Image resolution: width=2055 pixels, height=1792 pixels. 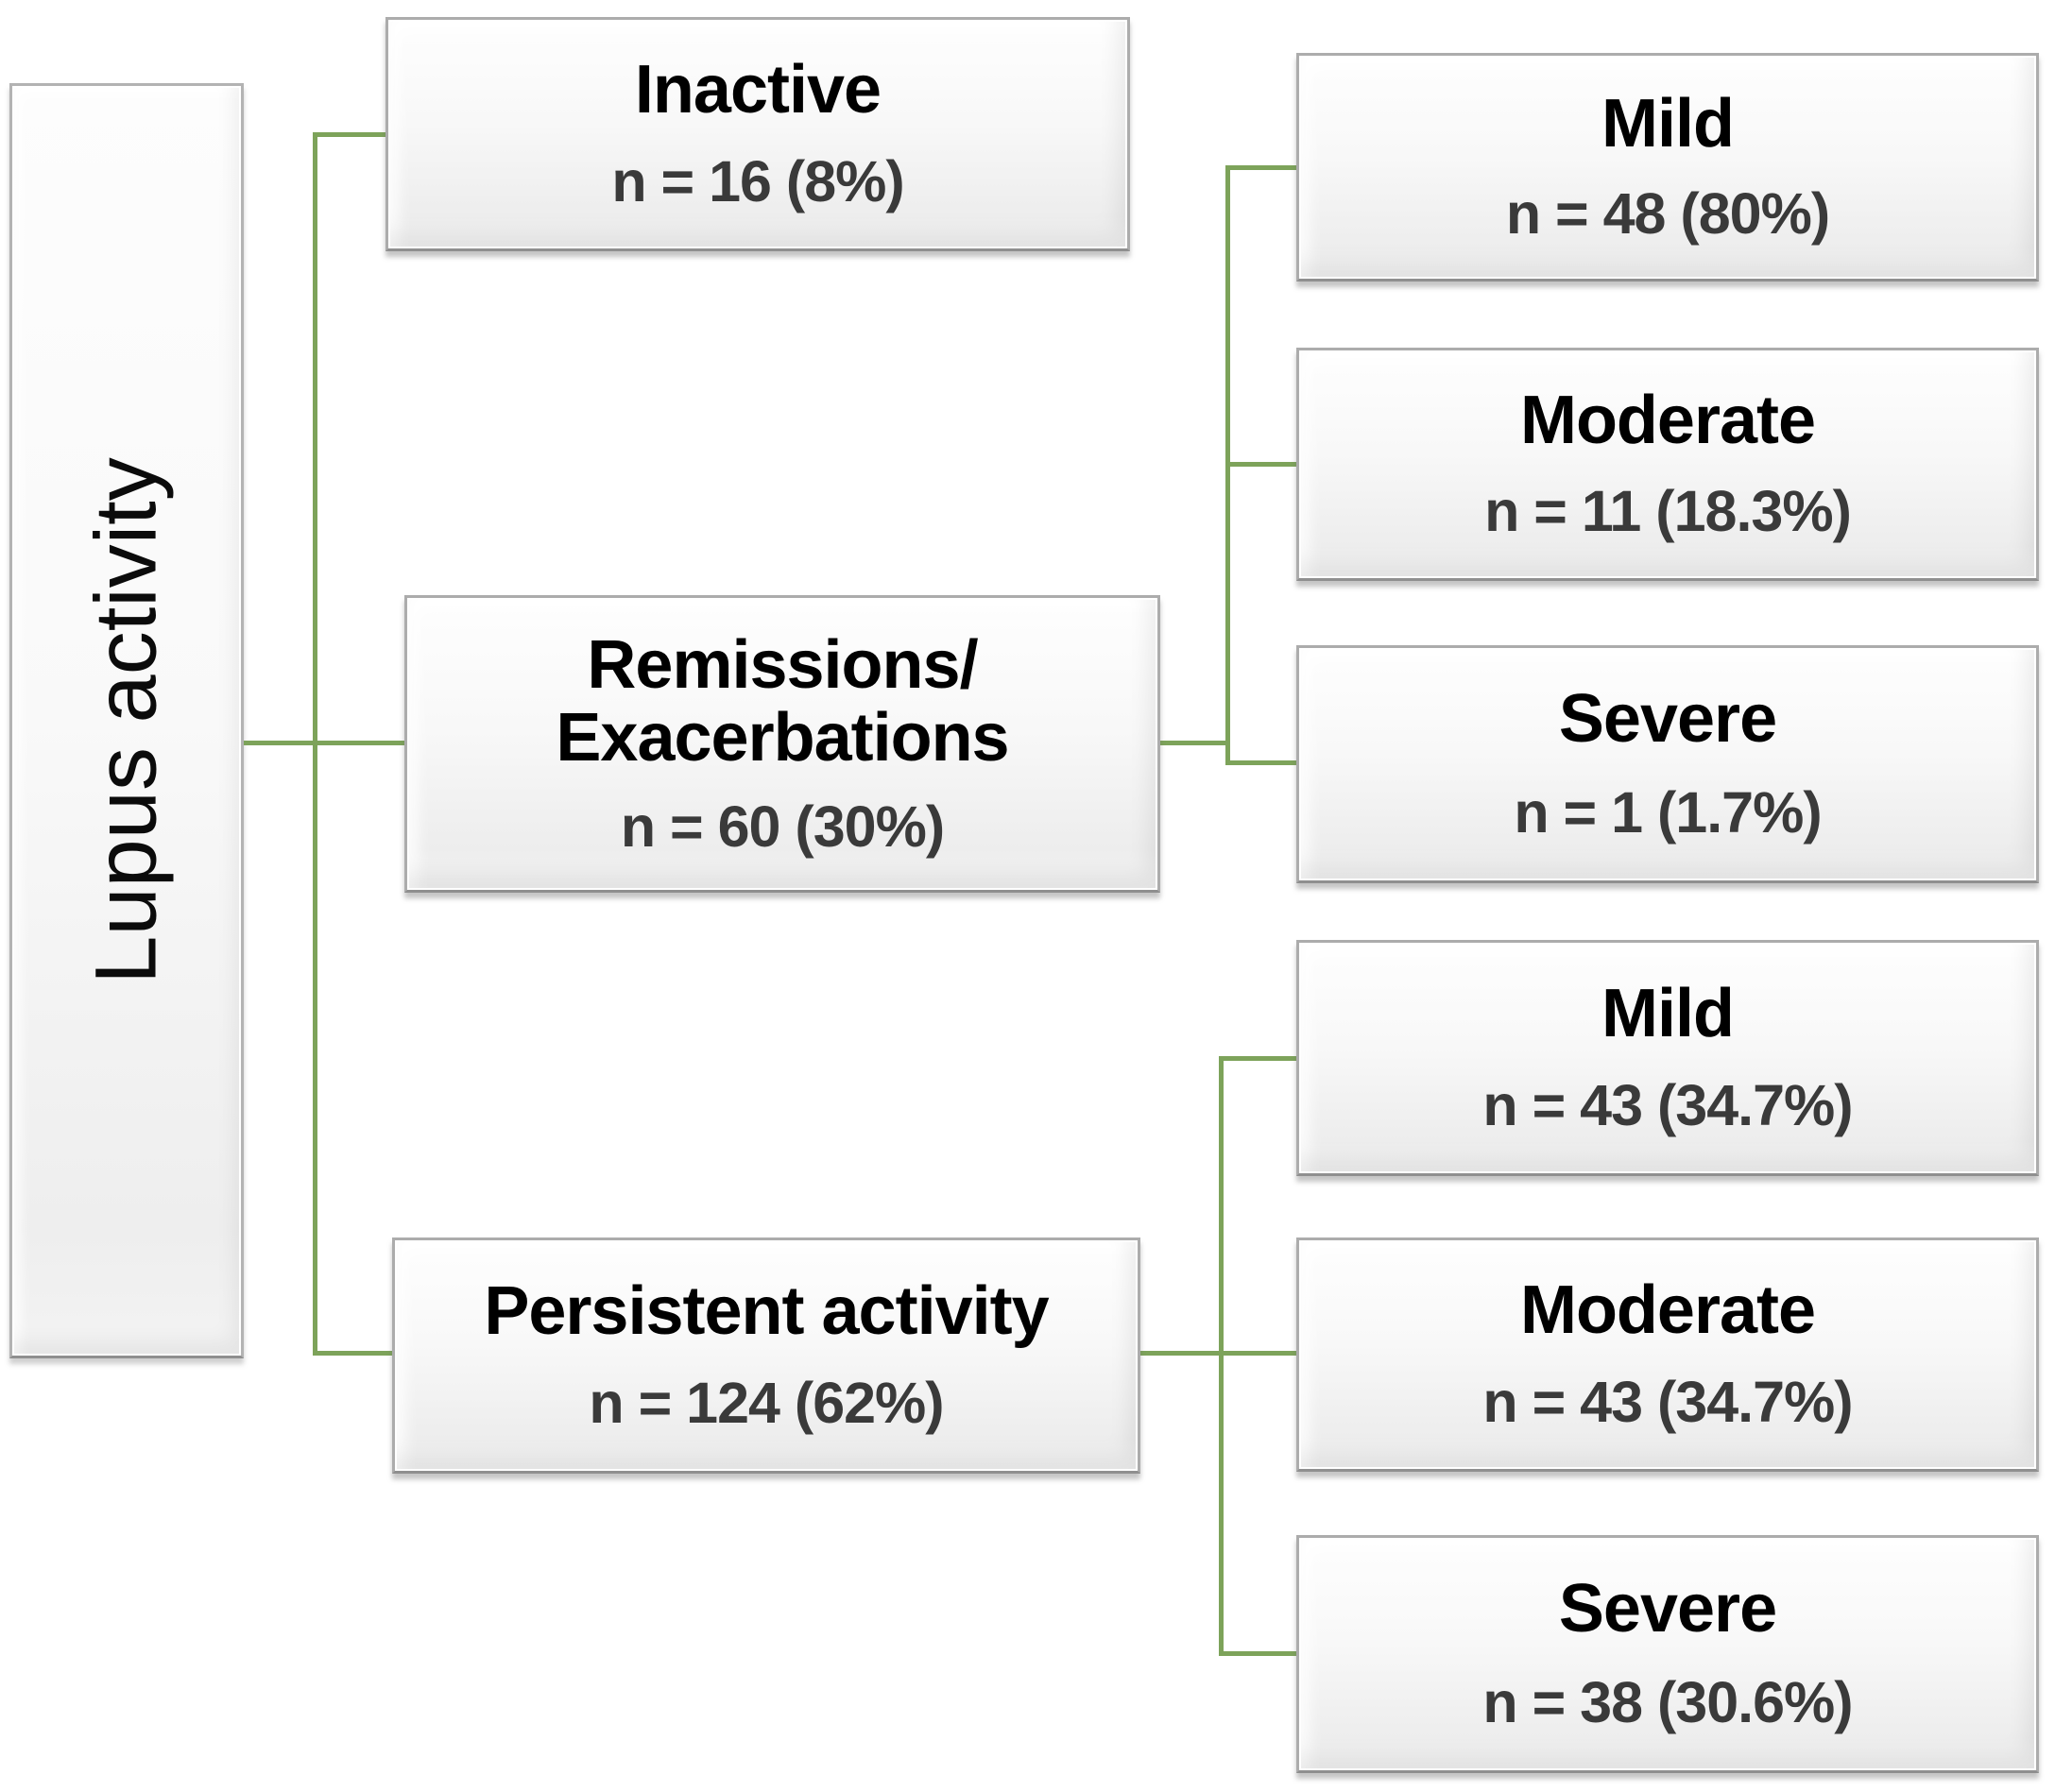 What do you see at coordinates (1667, 167) in the screenshot?
I see `leaf-node-remissions-mild: Mild n = 48 (80%)` at bounding box center [1667, 167].